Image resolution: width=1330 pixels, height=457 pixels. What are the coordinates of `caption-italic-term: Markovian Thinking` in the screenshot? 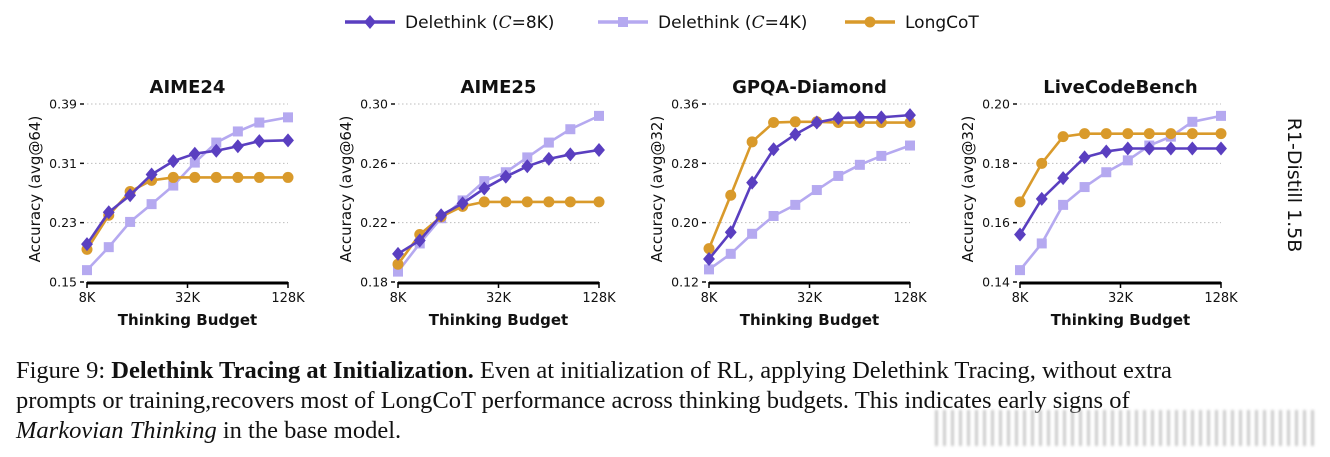 It's located at (116, 430).